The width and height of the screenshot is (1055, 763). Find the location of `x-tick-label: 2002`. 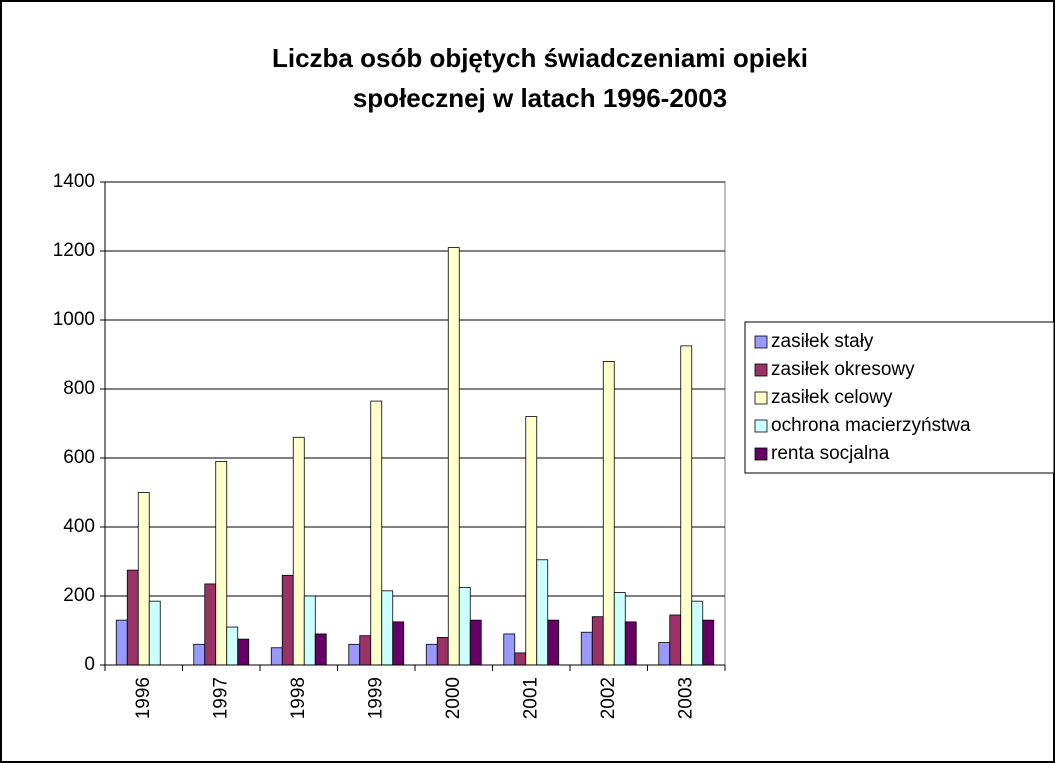

x-tick-label: 2002 is located at coordinates (608, 698).